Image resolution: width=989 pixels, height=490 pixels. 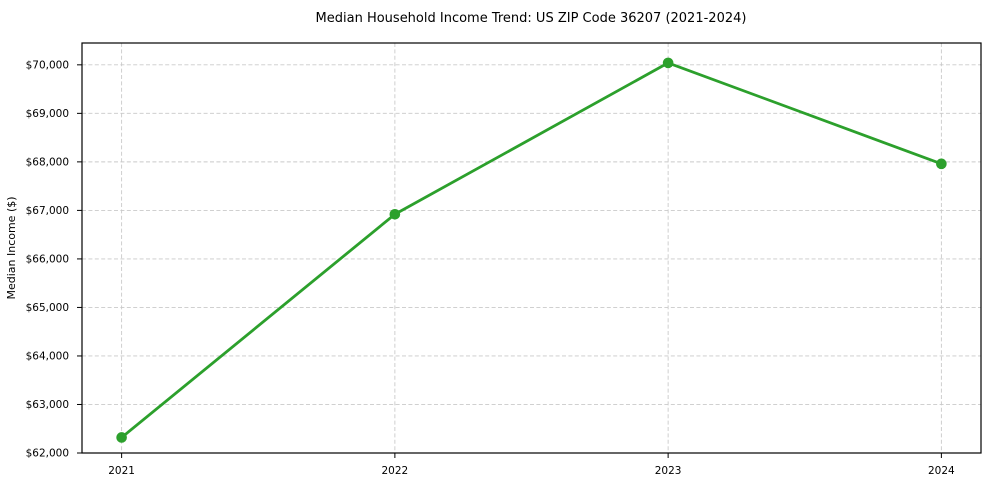 What do you see at coordinates (941, 471) in the screenshot?
I see `x-tick-label: 2024` at bounding box center [941, 471].